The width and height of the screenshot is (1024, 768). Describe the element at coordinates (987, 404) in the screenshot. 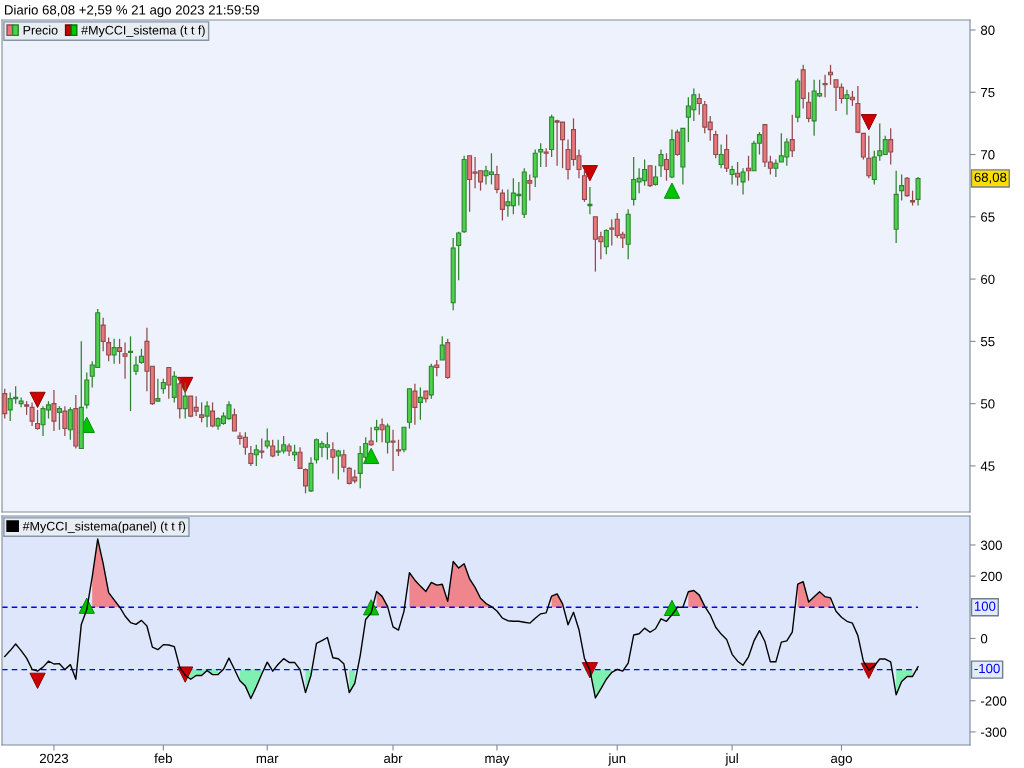

I see `y-tick-label: 50` at that location.